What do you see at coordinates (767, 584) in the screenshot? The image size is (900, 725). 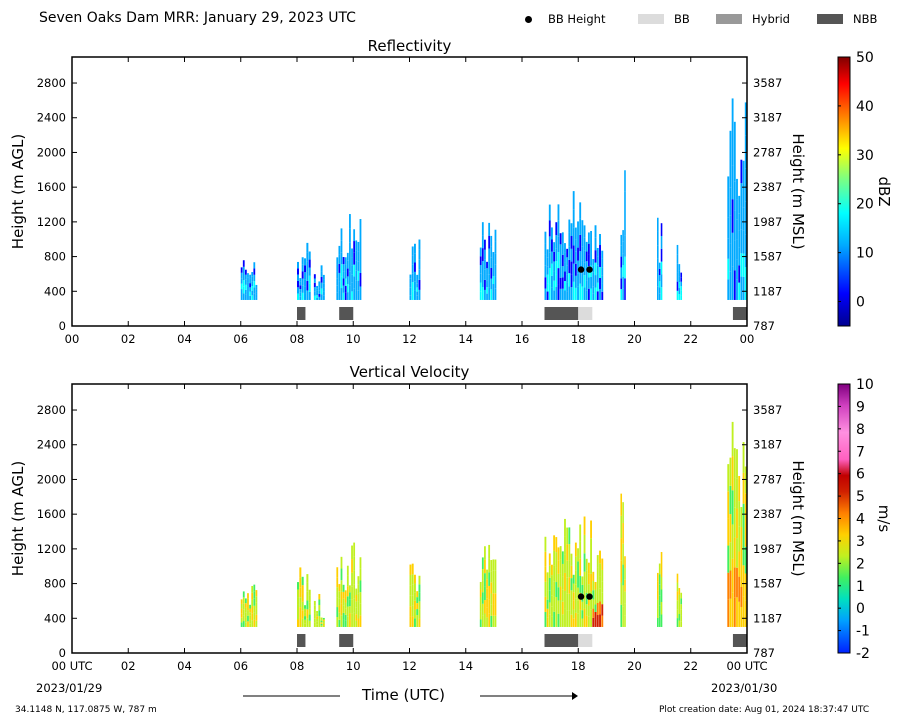 I see `velocity-y-tick-right-label: 1587` at bounding box center [767, 584].